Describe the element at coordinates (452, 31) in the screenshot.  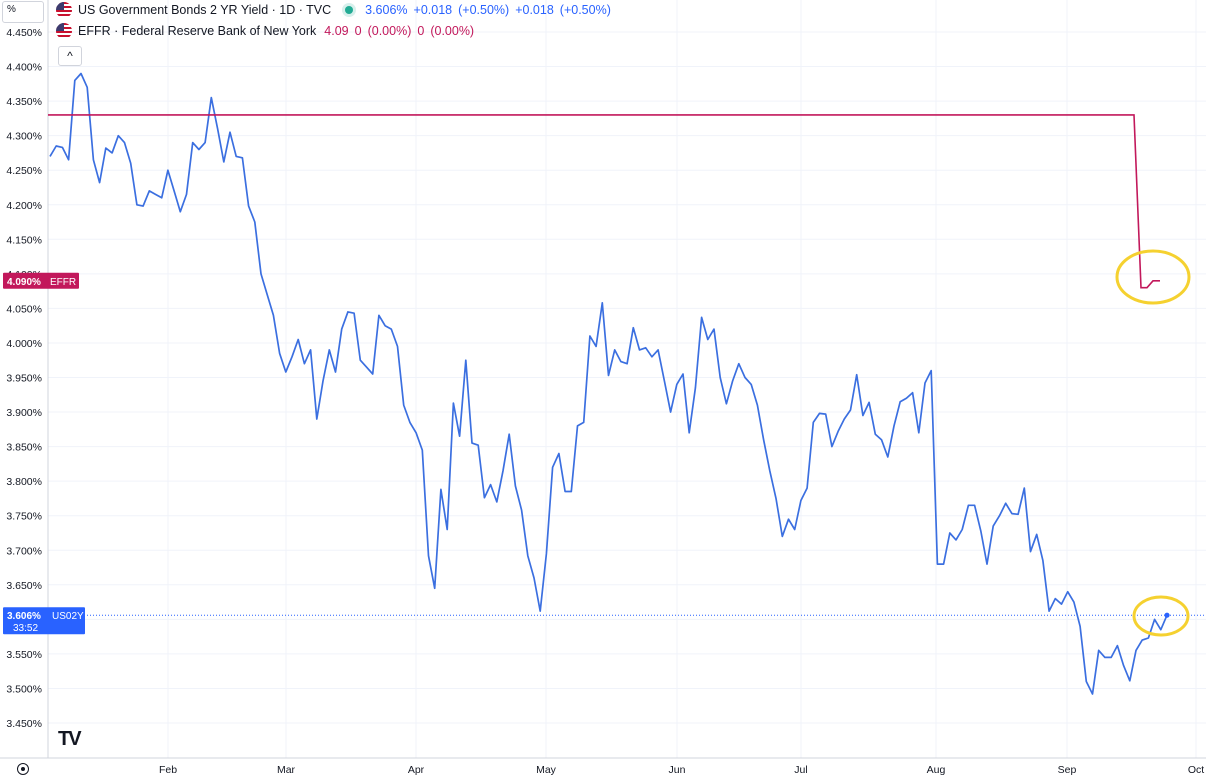
I see `legend-secondary-change-pct-2: (0.00%)` at that location.